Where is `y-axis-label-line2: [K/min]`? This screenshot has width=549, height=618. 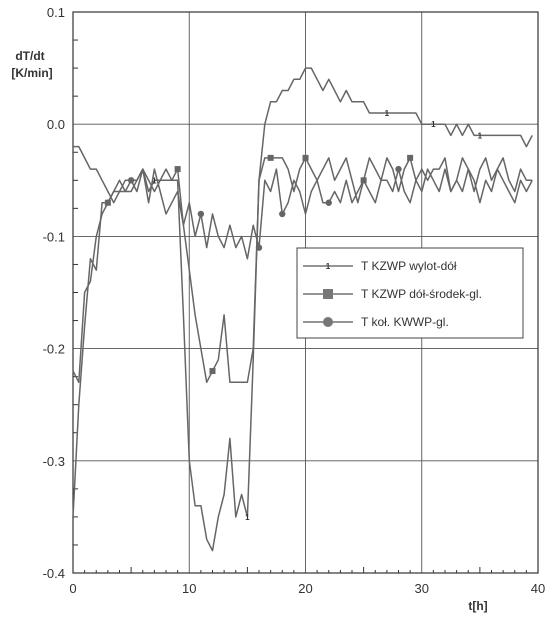
y-axis-label-line2: [K/min] is located at coordinates (31, 73).